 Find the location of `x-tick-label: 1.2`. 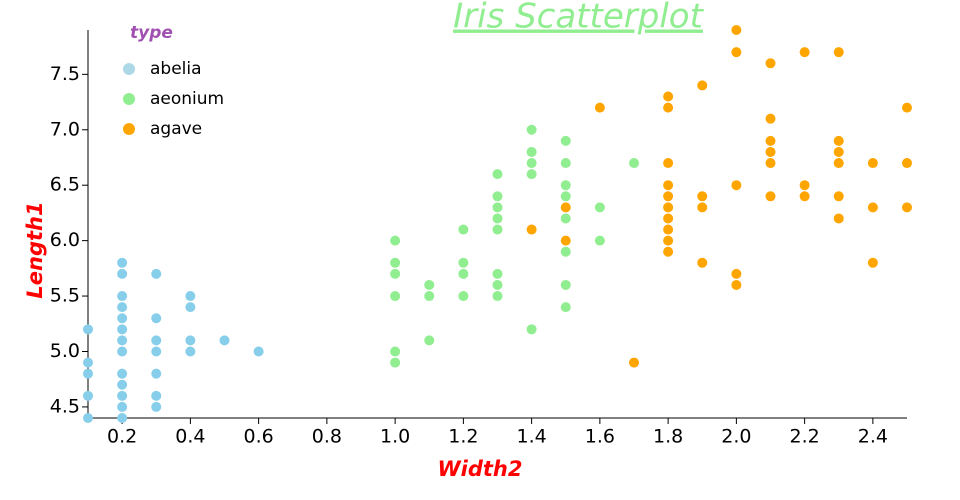

x-tick-label: 1.2 is located at coordinates (463, 437).